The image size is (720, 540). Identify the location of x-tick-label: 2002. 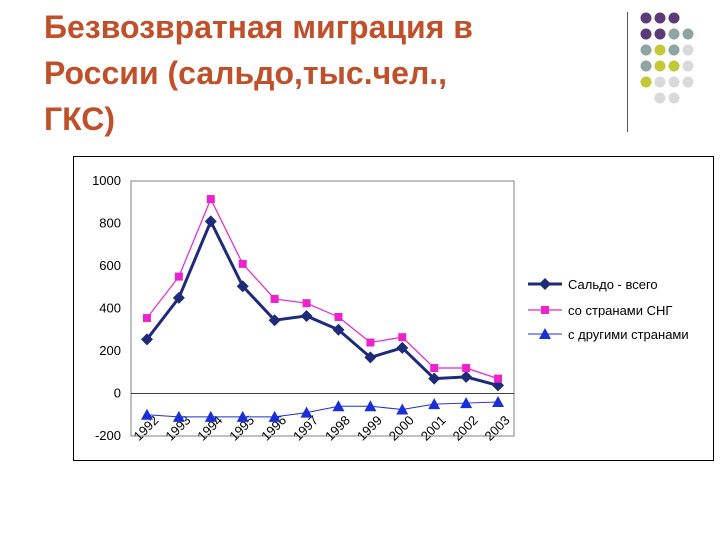
(465, 428).